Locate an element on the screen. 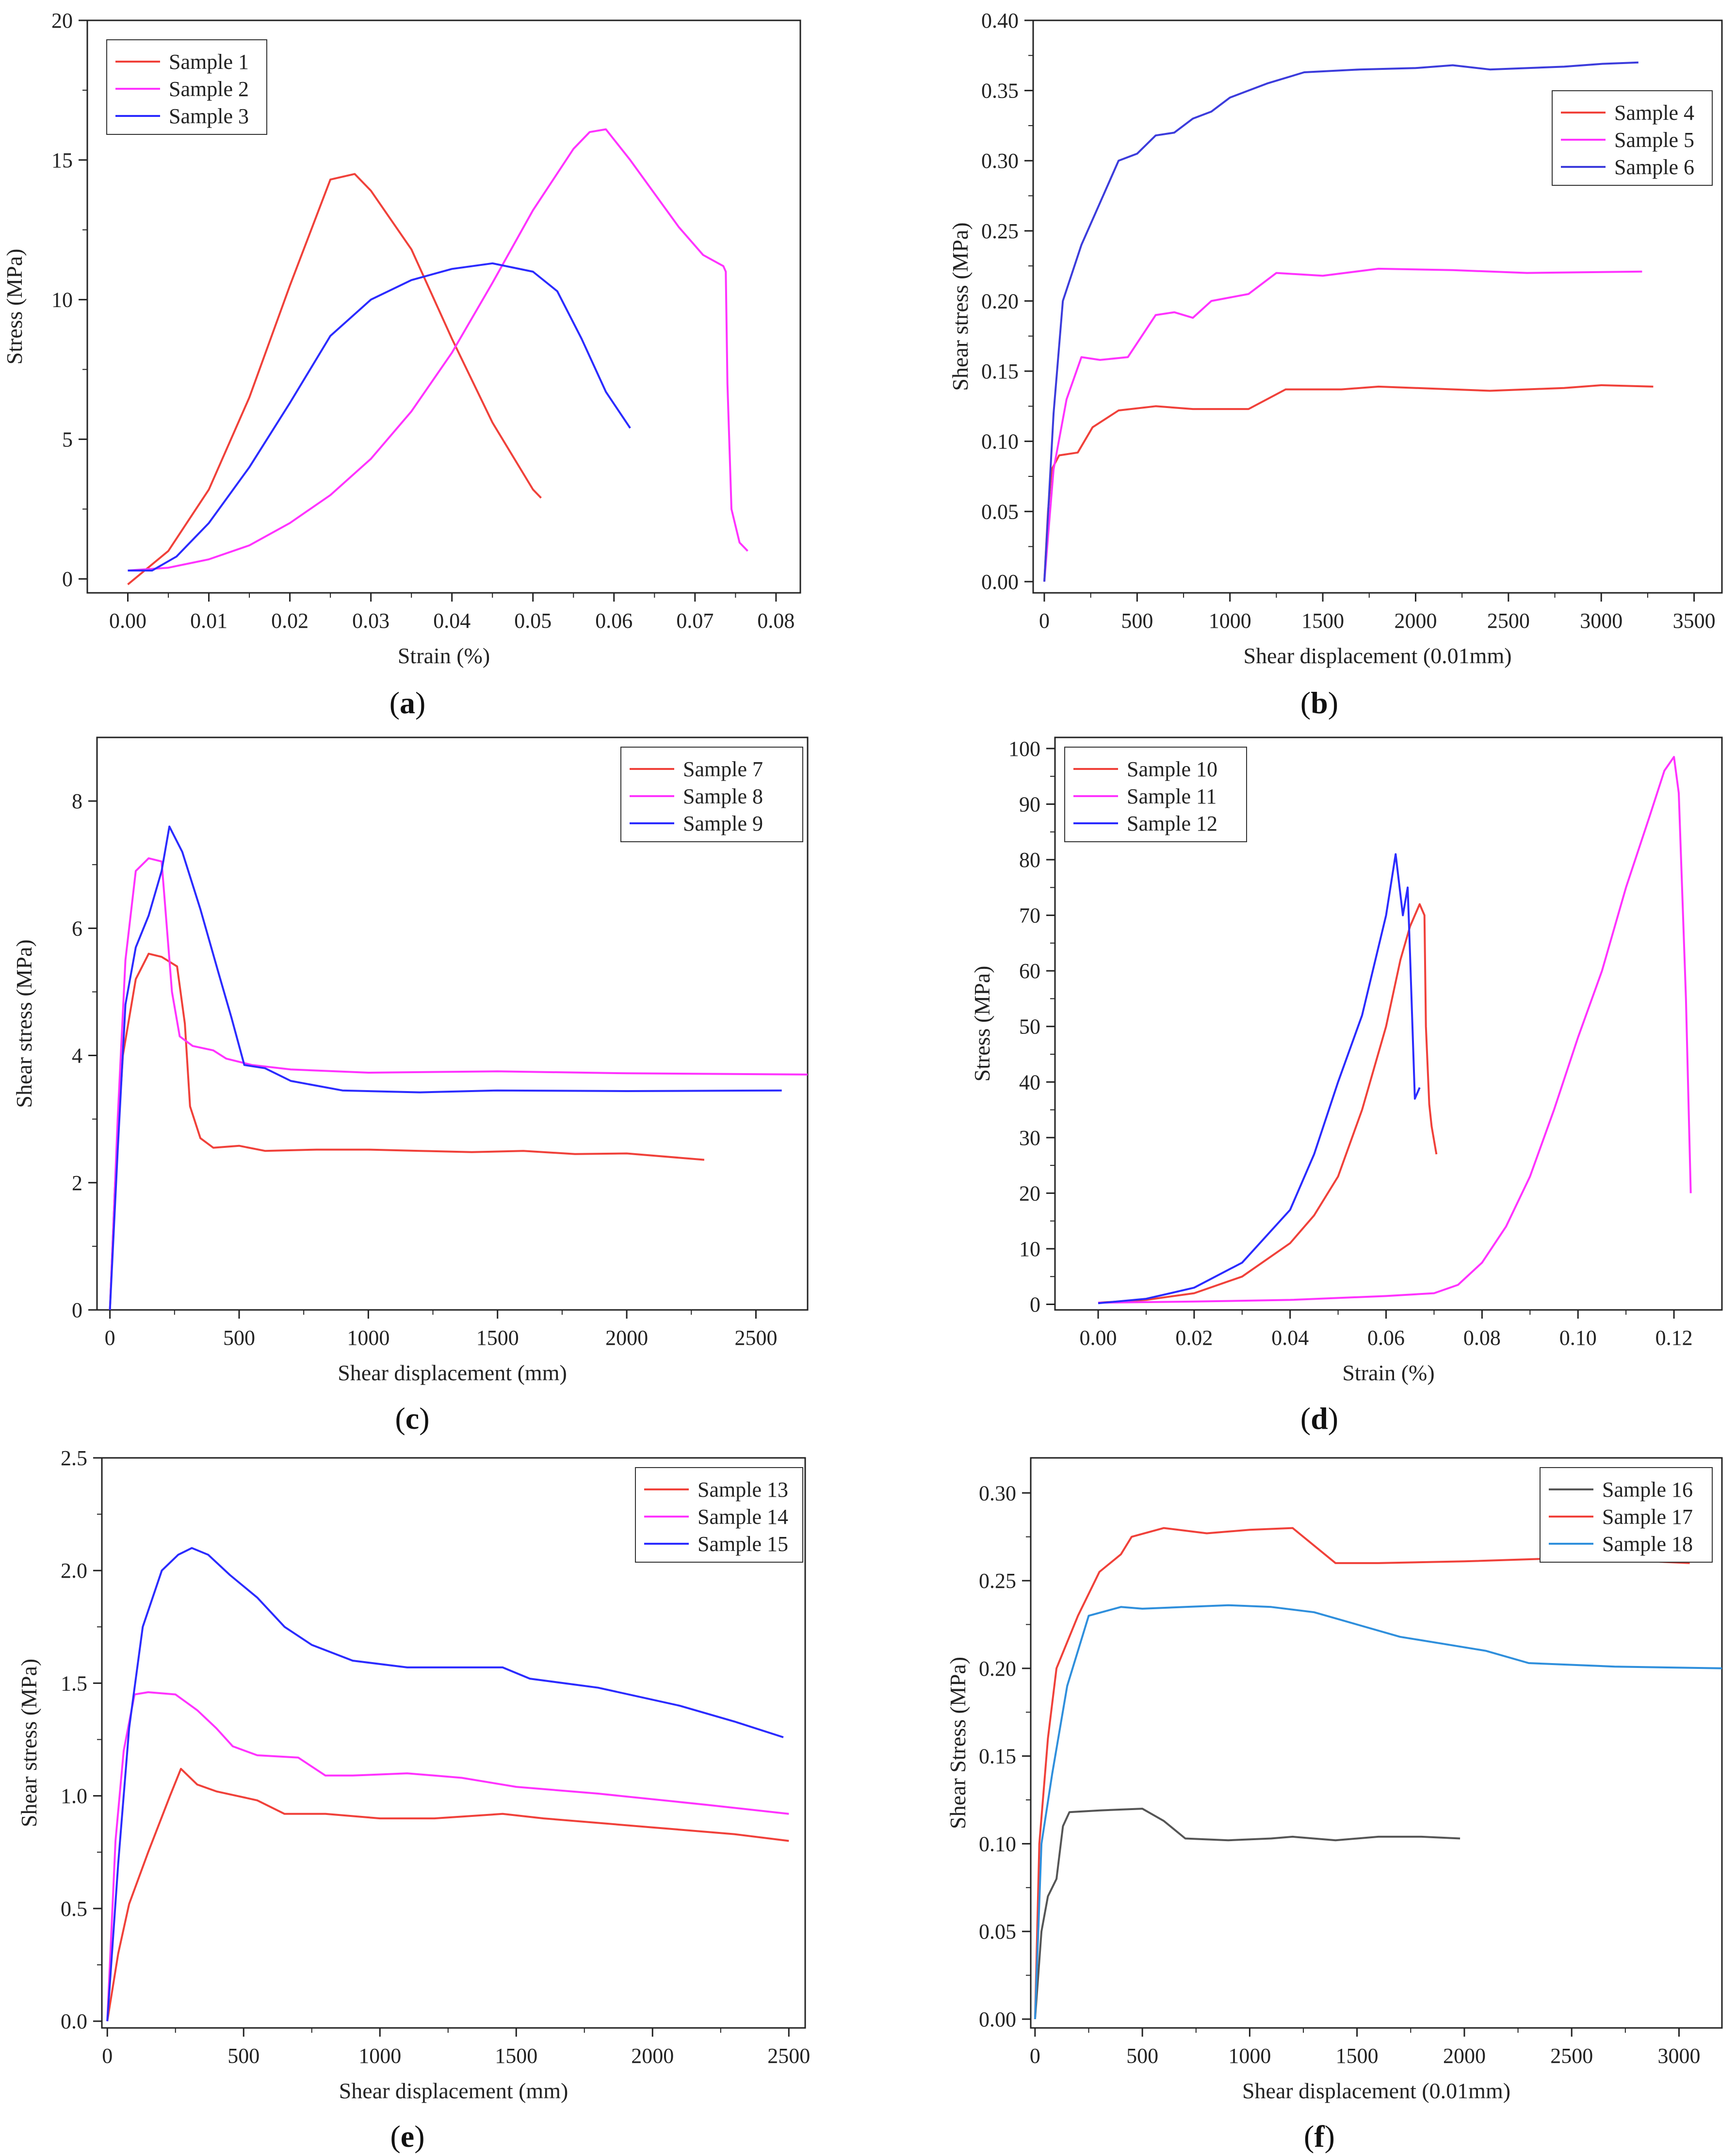 The height and width of the screenshot is (2156, 1736). y-tick-label: 1.0 is located at coordinates (74, 1796).